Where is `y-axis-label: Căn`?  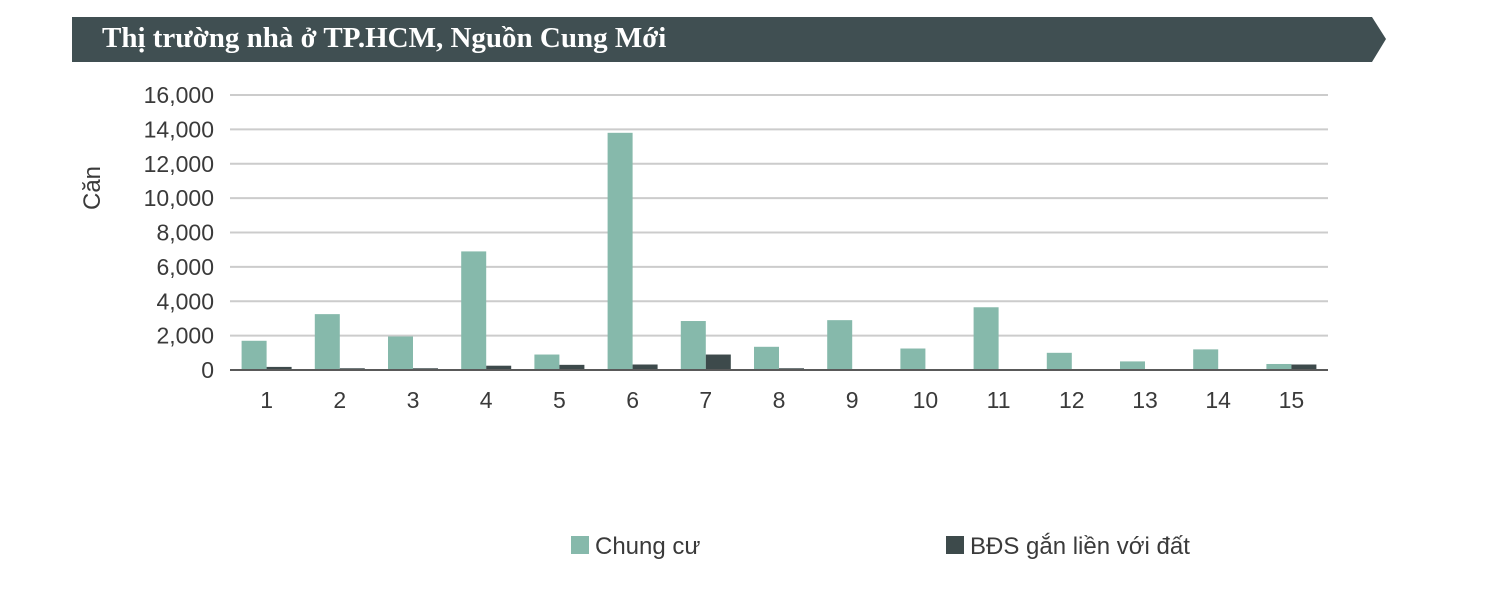
y-axis-label: Căn is located at coordinates (92, 188).